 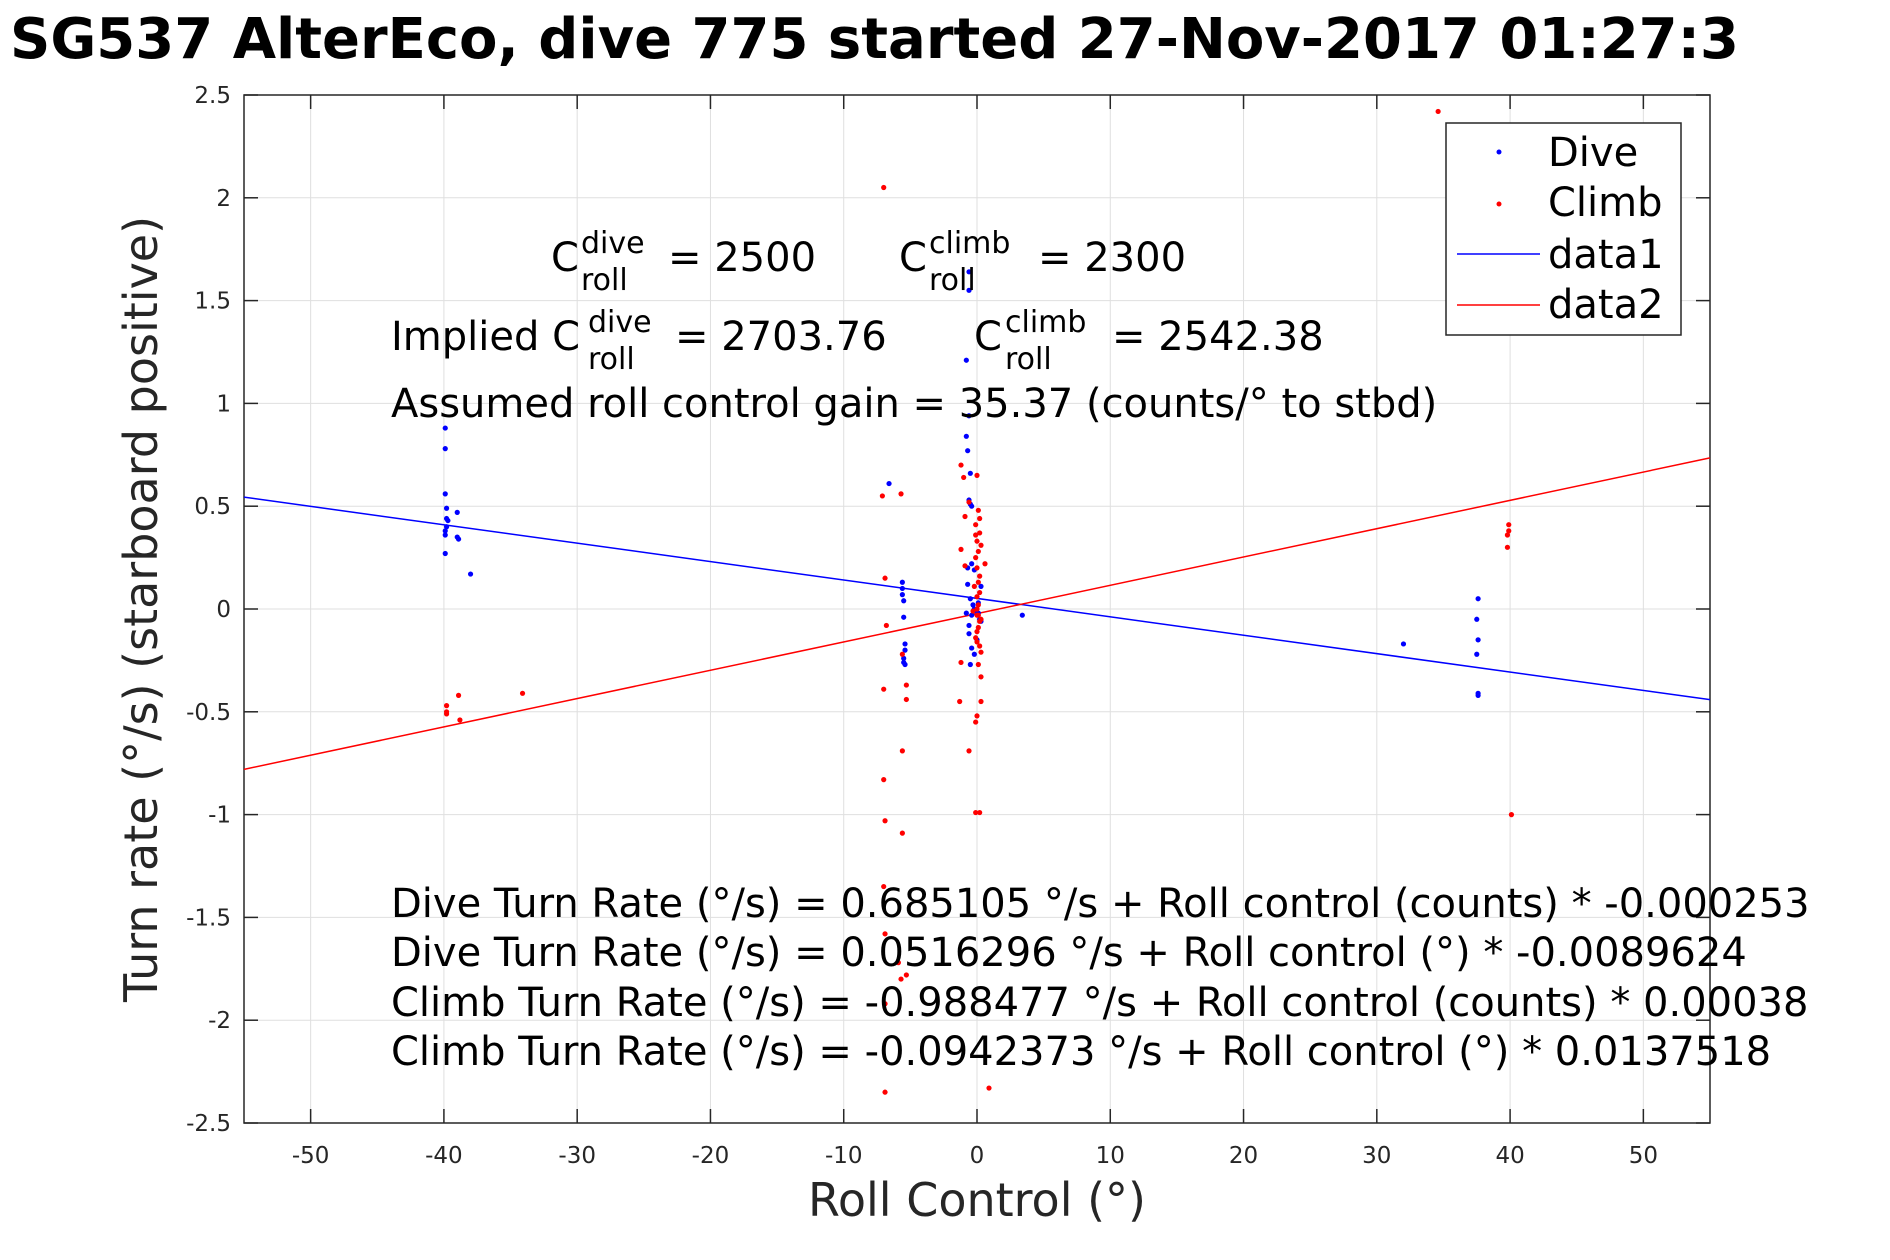 I want to click on y-tick-label: 2, so click(x=223, y=199).